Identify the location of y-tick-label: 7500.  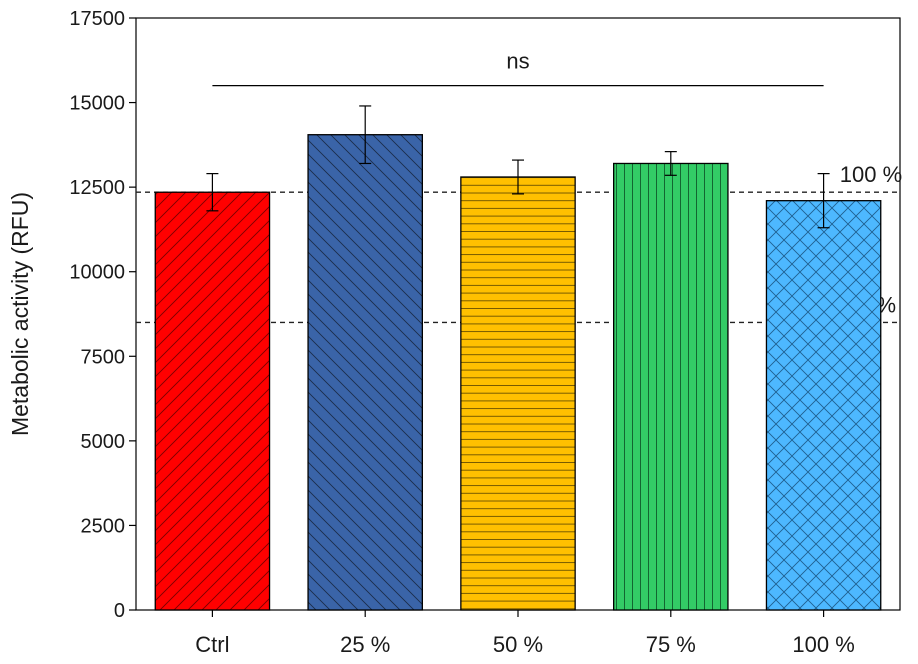
(103, 357).